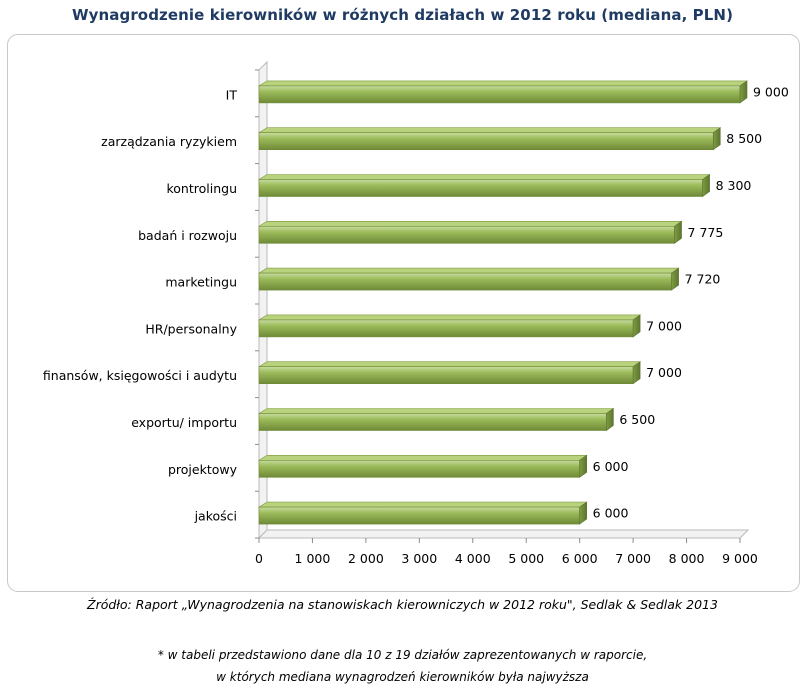 Image resolution: width=805 pixels, height=691 pixels. Describe the element at coordinates (580, 558) in the screenshot. I see `x-tick-label: 6 000` at that location.